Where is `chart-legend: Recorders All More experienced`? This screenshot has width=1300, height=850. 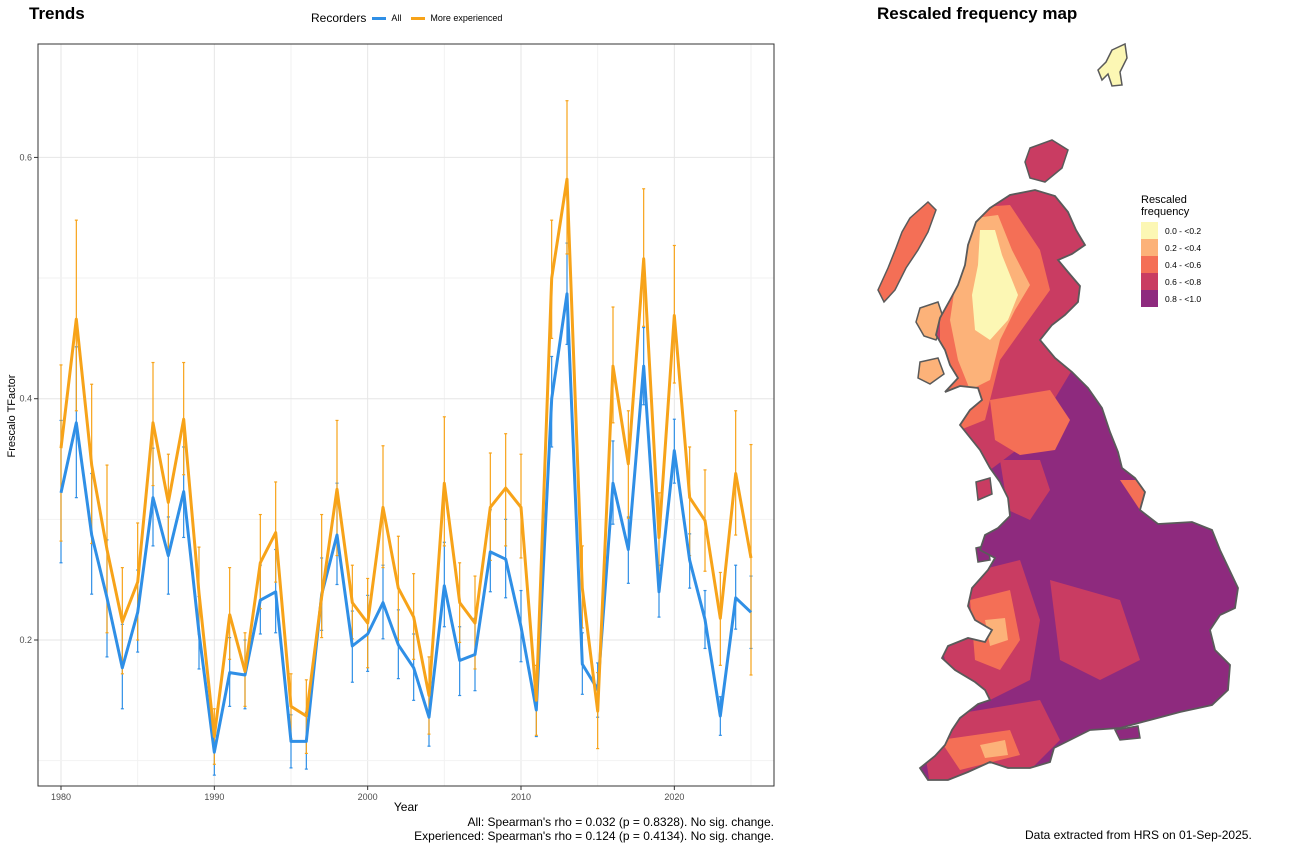
chart-legend: Recorders All More experienced is located at coordinates (411, 18).